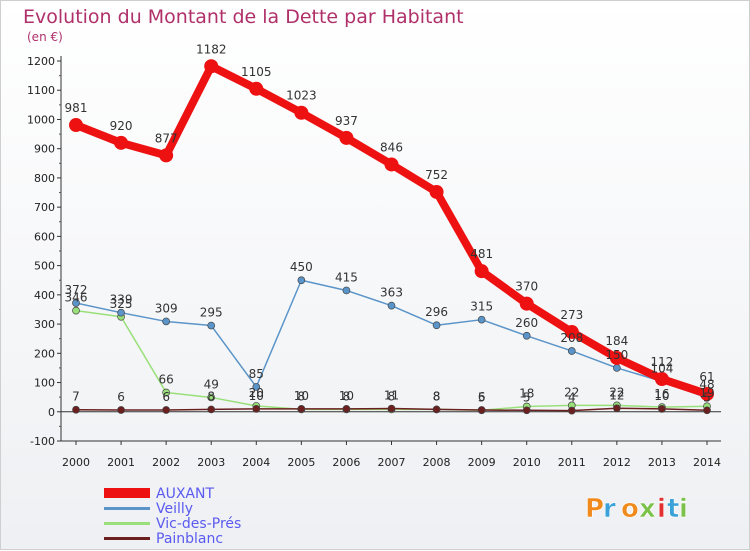  I want to click on x-tick-label: 2010, so click(527, 462).